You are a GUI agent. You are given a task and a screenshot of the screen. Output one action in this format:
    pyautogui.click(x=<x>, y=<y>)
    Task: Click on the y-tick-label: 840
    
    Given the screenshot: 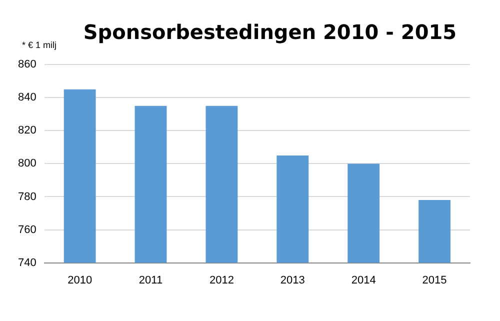 What is the action you would take?
    pyautogui.click(x=27, y=98)
    